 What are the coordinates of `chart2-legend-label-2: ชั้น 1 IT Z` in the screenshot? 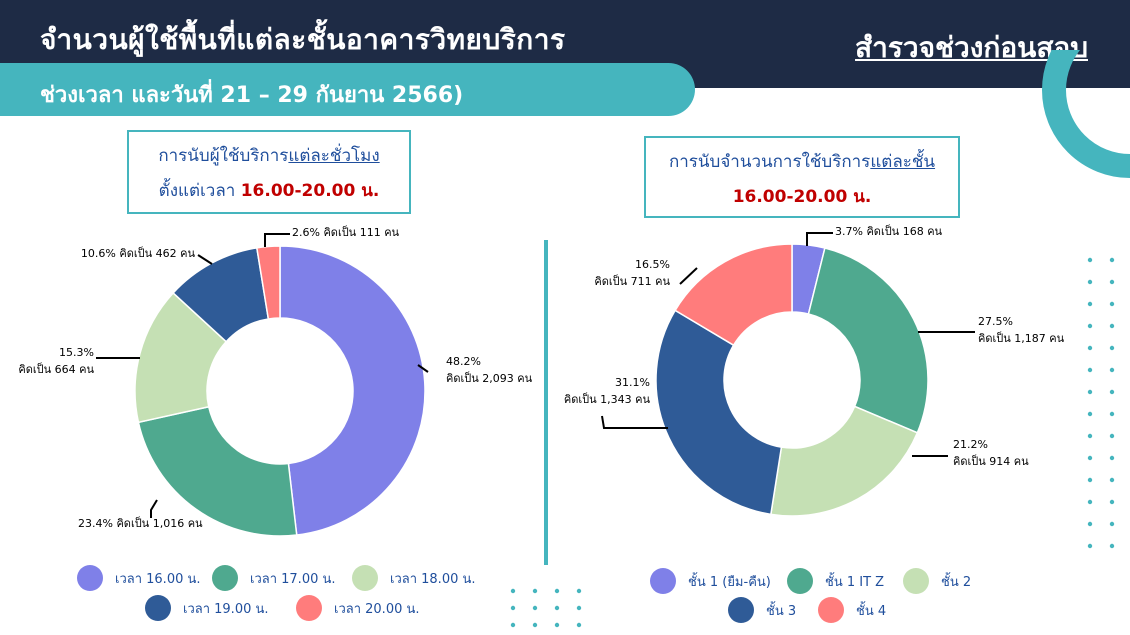 It's located at (855, 582).